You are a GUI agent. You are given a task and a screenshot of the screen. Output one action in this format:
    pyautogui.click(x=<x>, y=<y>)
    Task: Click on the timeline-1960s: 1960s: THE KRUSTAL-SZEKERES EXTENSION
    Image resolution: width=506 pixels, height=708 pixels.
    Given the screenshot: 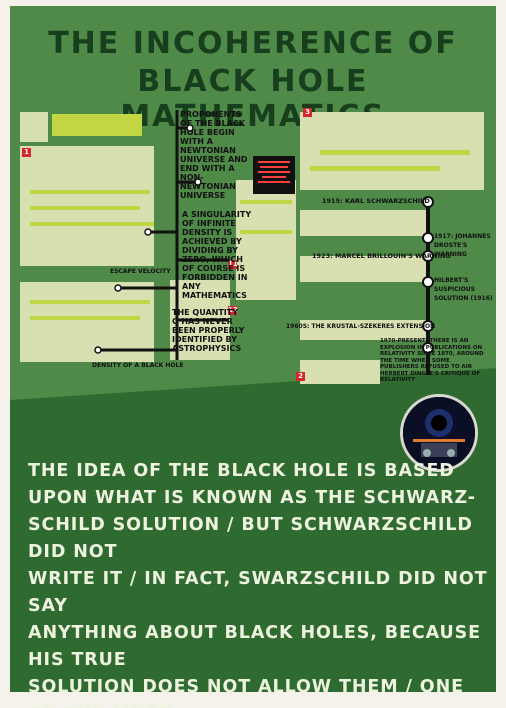 What is the action you would take?
    pyautogui.click(x=361, y=326)
    